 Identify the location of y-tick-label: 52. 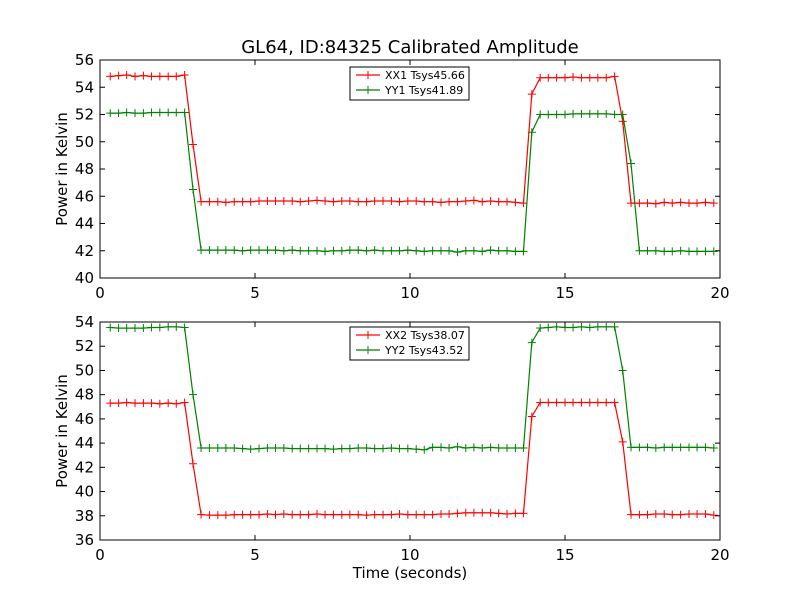
(84, 346).